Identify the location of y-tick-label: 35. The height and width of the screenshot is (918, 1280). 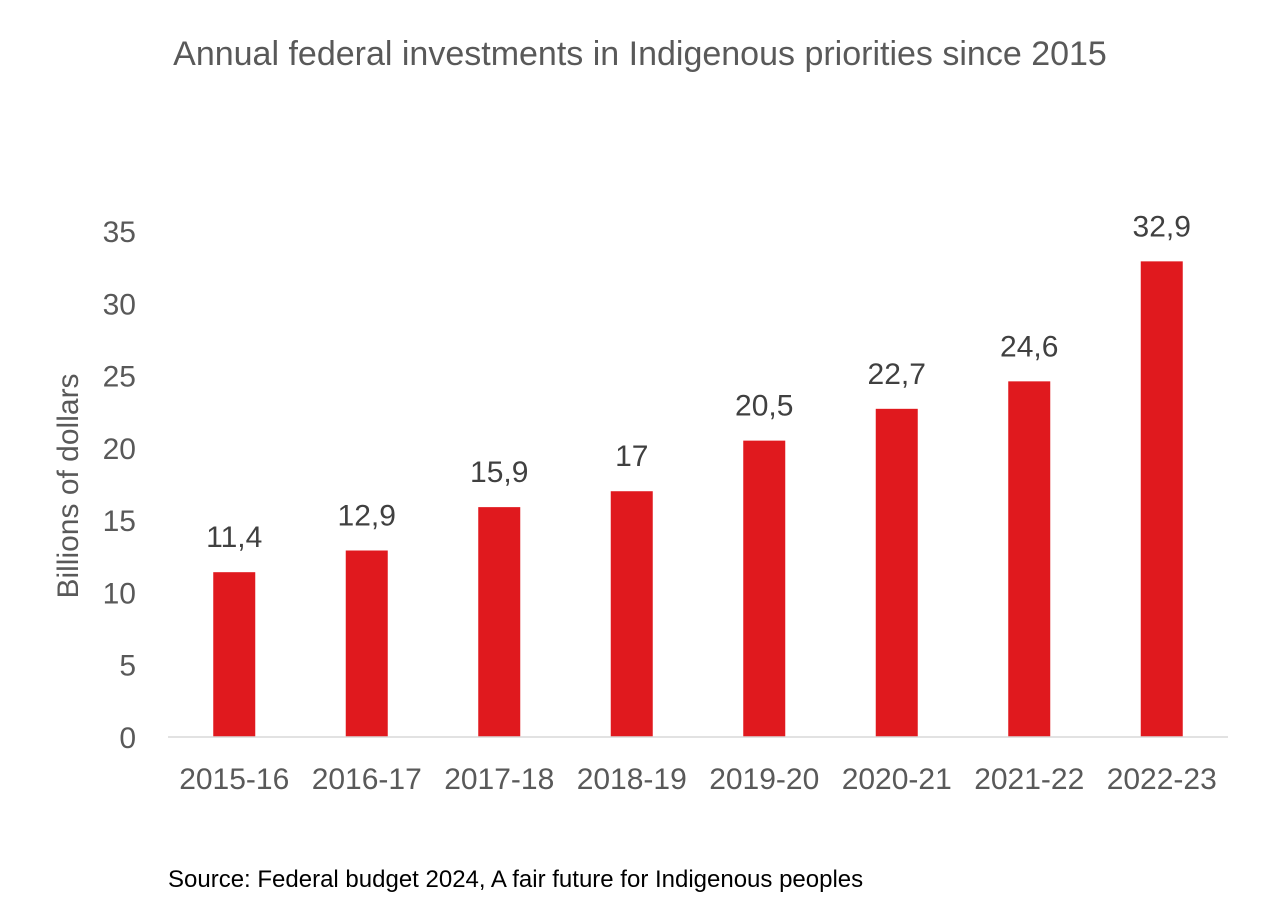
(119, 232).